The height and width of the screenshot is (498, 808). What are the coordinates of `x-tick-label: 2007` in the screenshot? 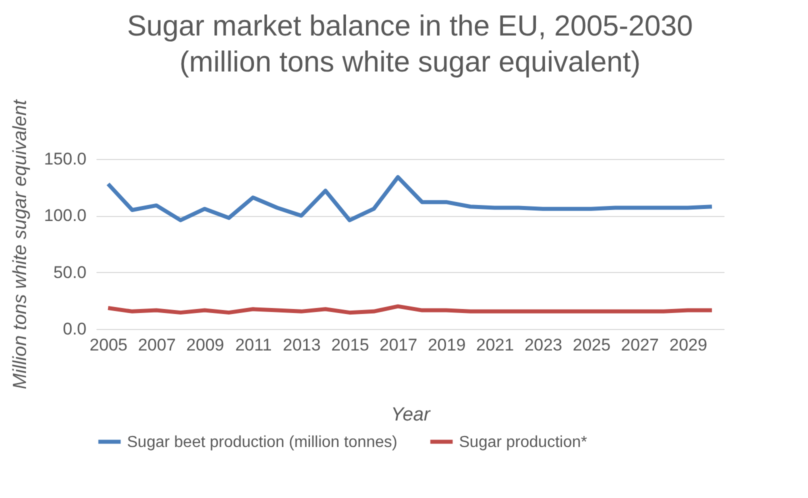 It's located at (157, 345).